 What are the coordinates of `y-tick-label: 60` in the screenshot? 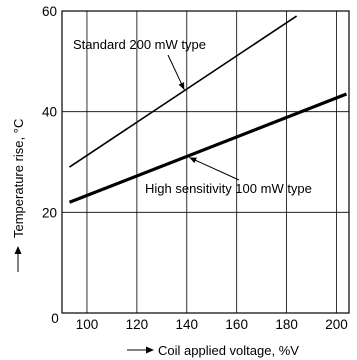 It's located at (49, 11).